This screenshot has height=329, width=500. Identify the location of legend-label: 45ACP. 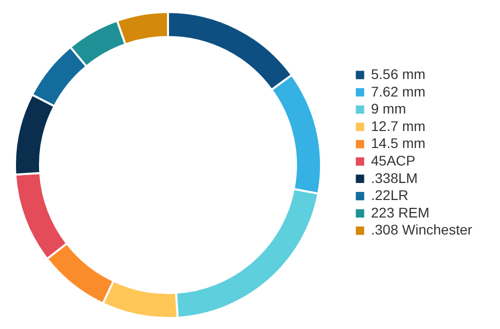
(393, 160).